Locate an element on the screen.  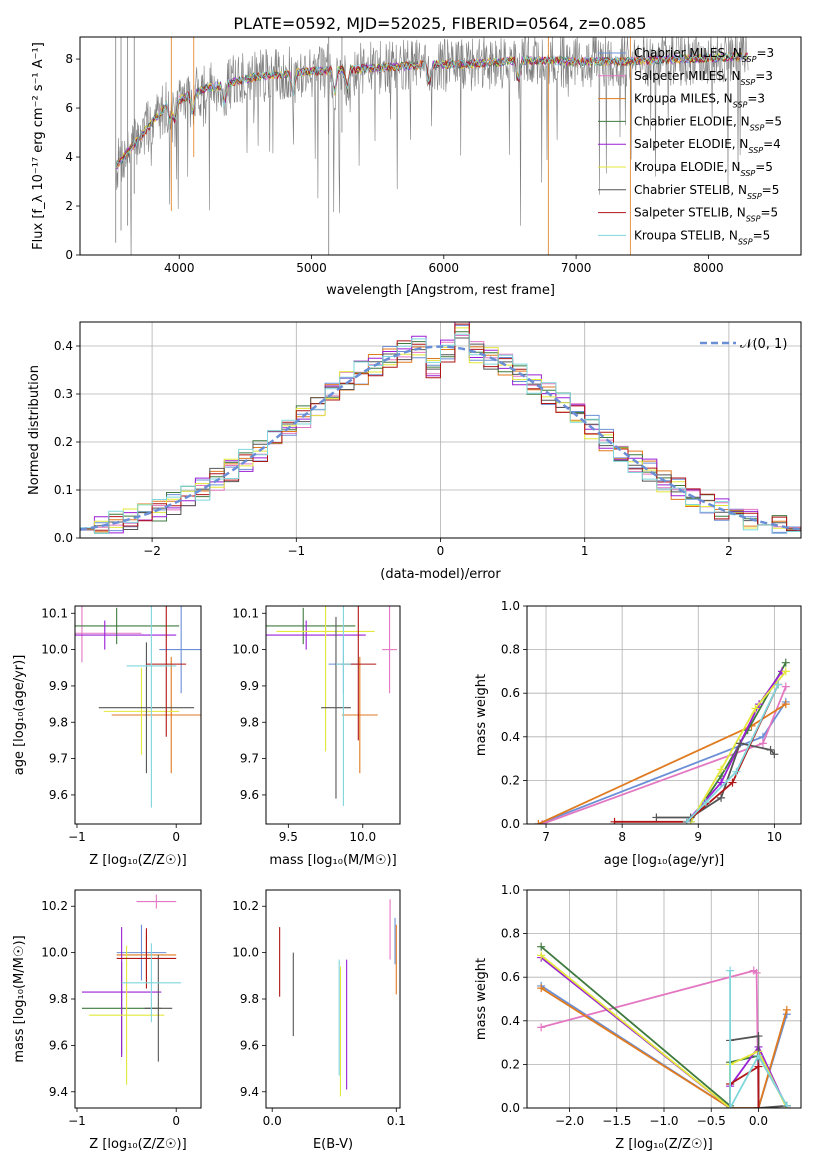
x-axis-label: mass [log₁₀(M/M☉)] is located at coordinates (332, 860).